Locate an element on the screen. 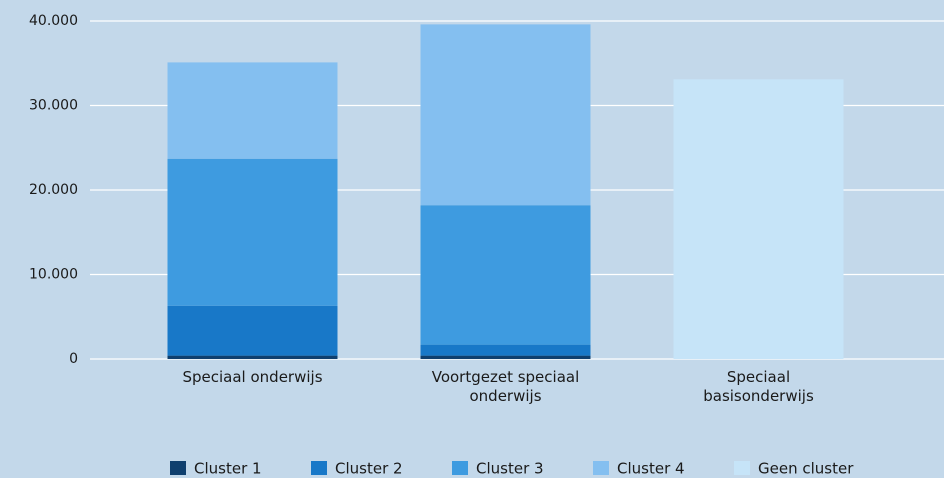  y-tick-label: 40.000 is located at coordinates (53, 21).